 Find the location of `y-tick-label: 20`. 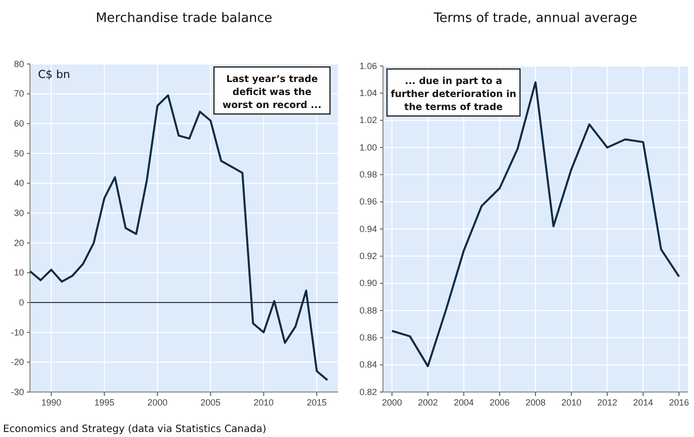

y-tick-label: 20 is located at coordinates (19, 243).